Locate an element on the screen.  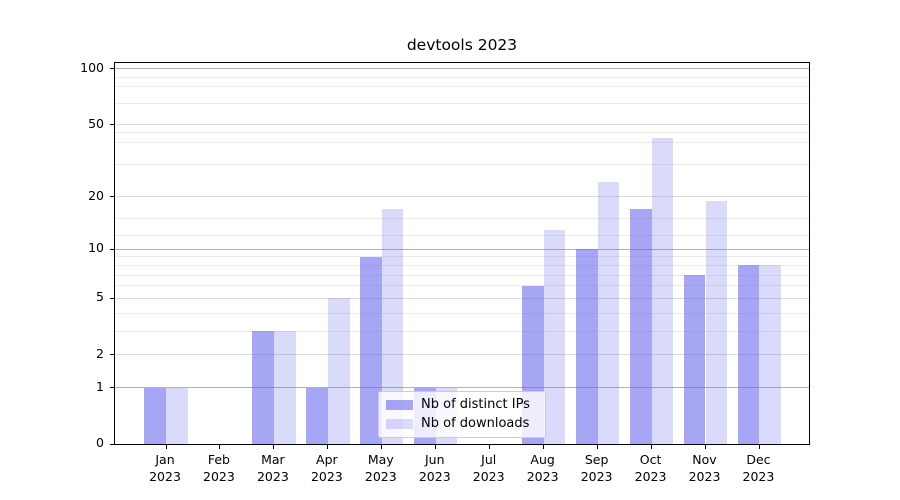
x-tick-label: Jul 2023 is located at coordinates (489, 468).